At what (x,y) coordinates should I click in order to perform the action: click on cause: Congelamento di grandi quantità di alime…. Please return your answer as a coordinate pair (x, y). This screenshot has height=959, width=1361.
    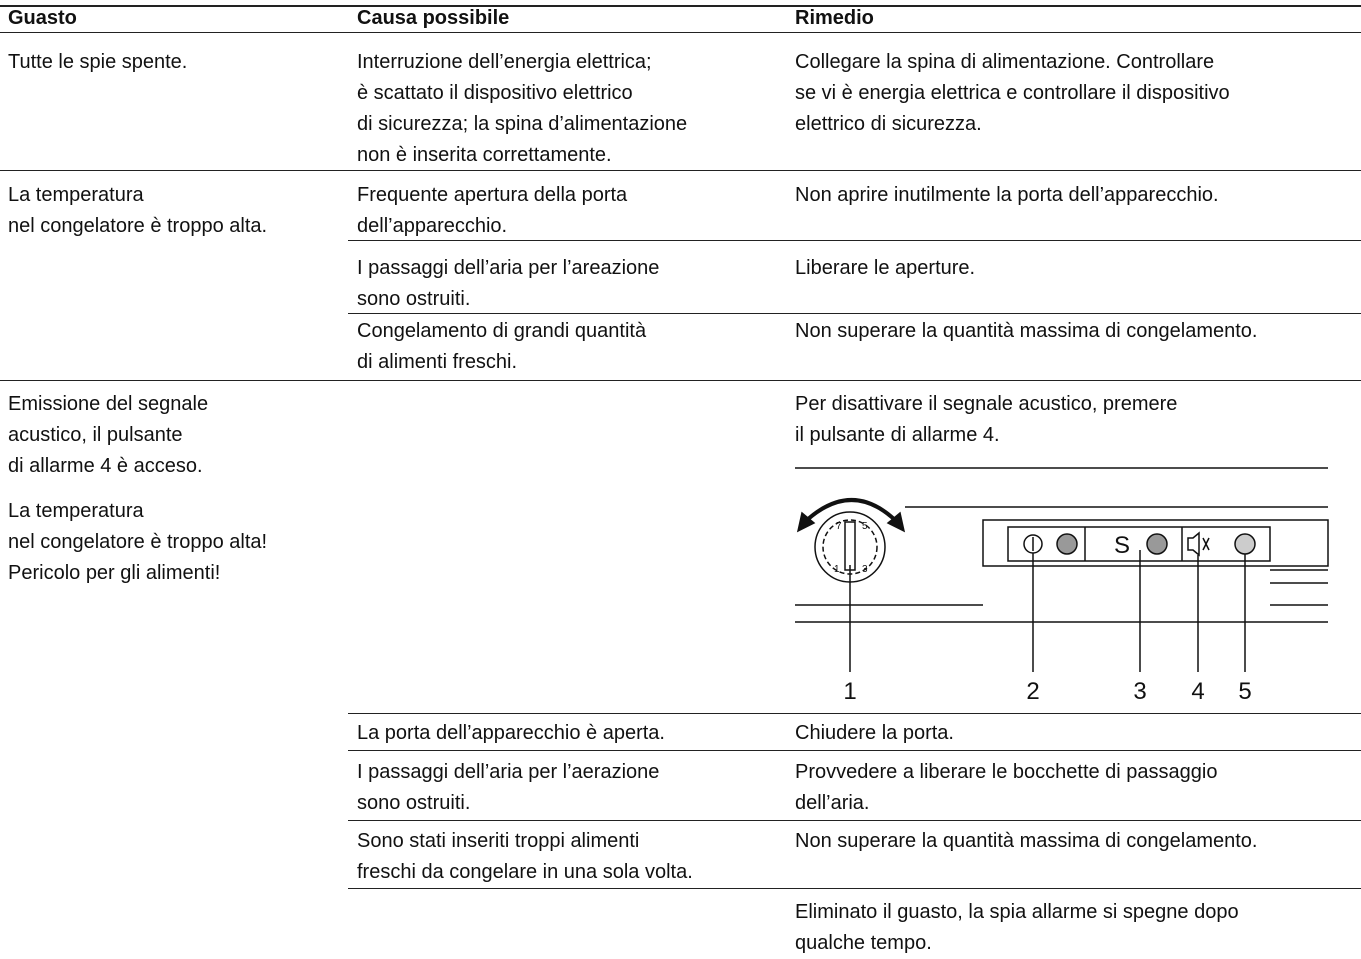
    Looking at the image, I should click on (502, 346).